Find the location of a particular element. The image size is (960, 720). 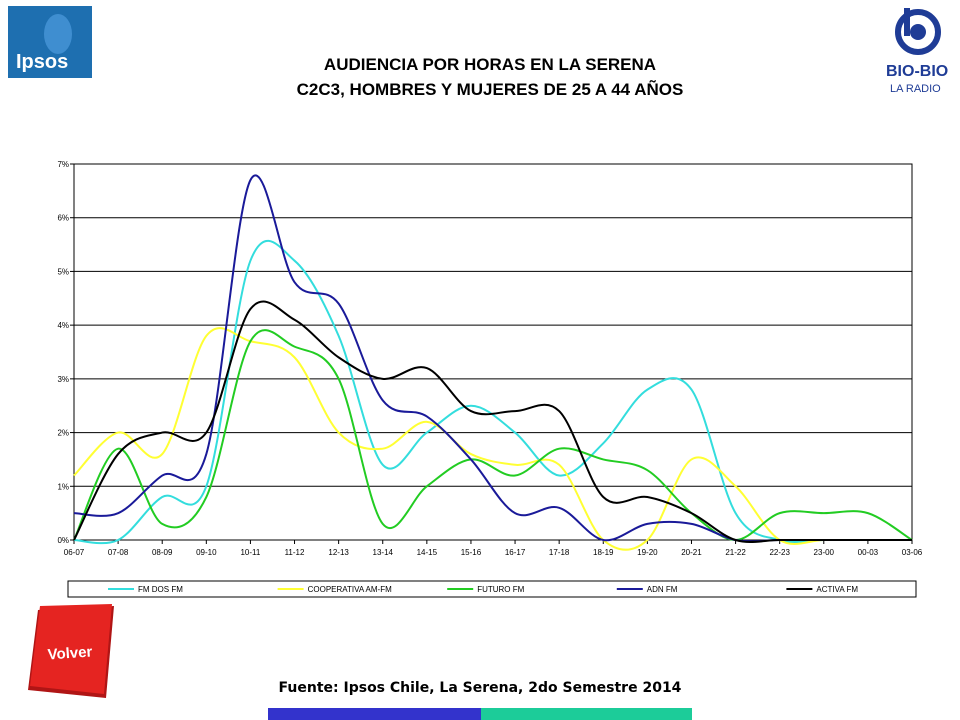

volver-button: Volver is located at coordinates (71, 652).